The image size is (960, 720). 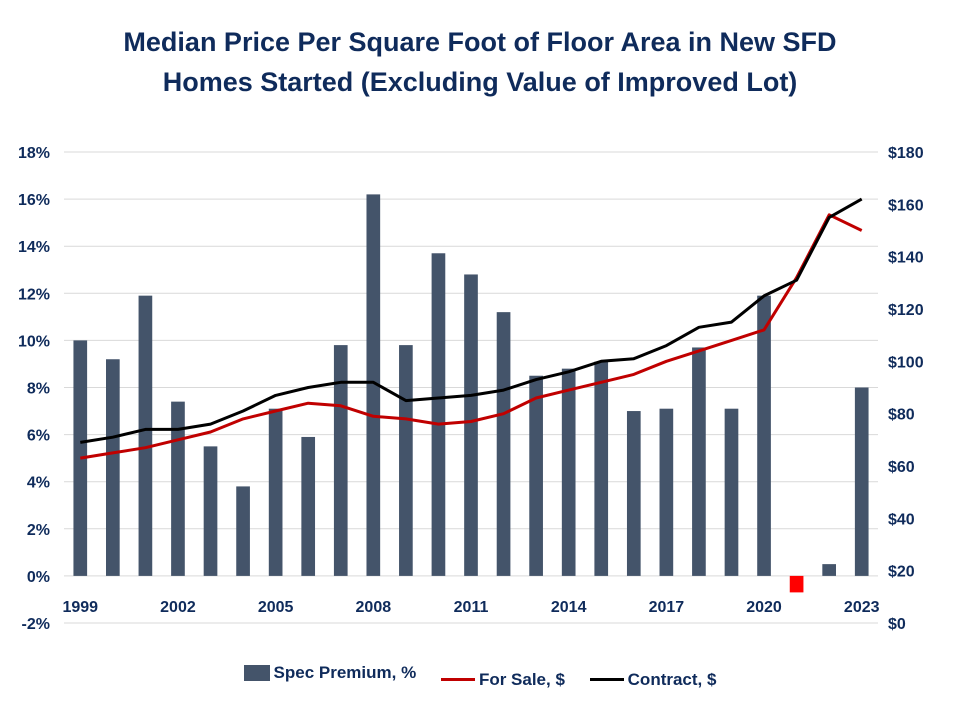 What do you see at coordinates (901, 467) in the screenshot?
I see `right-axis-tick-label: $60` at bounding box center [901, 467].